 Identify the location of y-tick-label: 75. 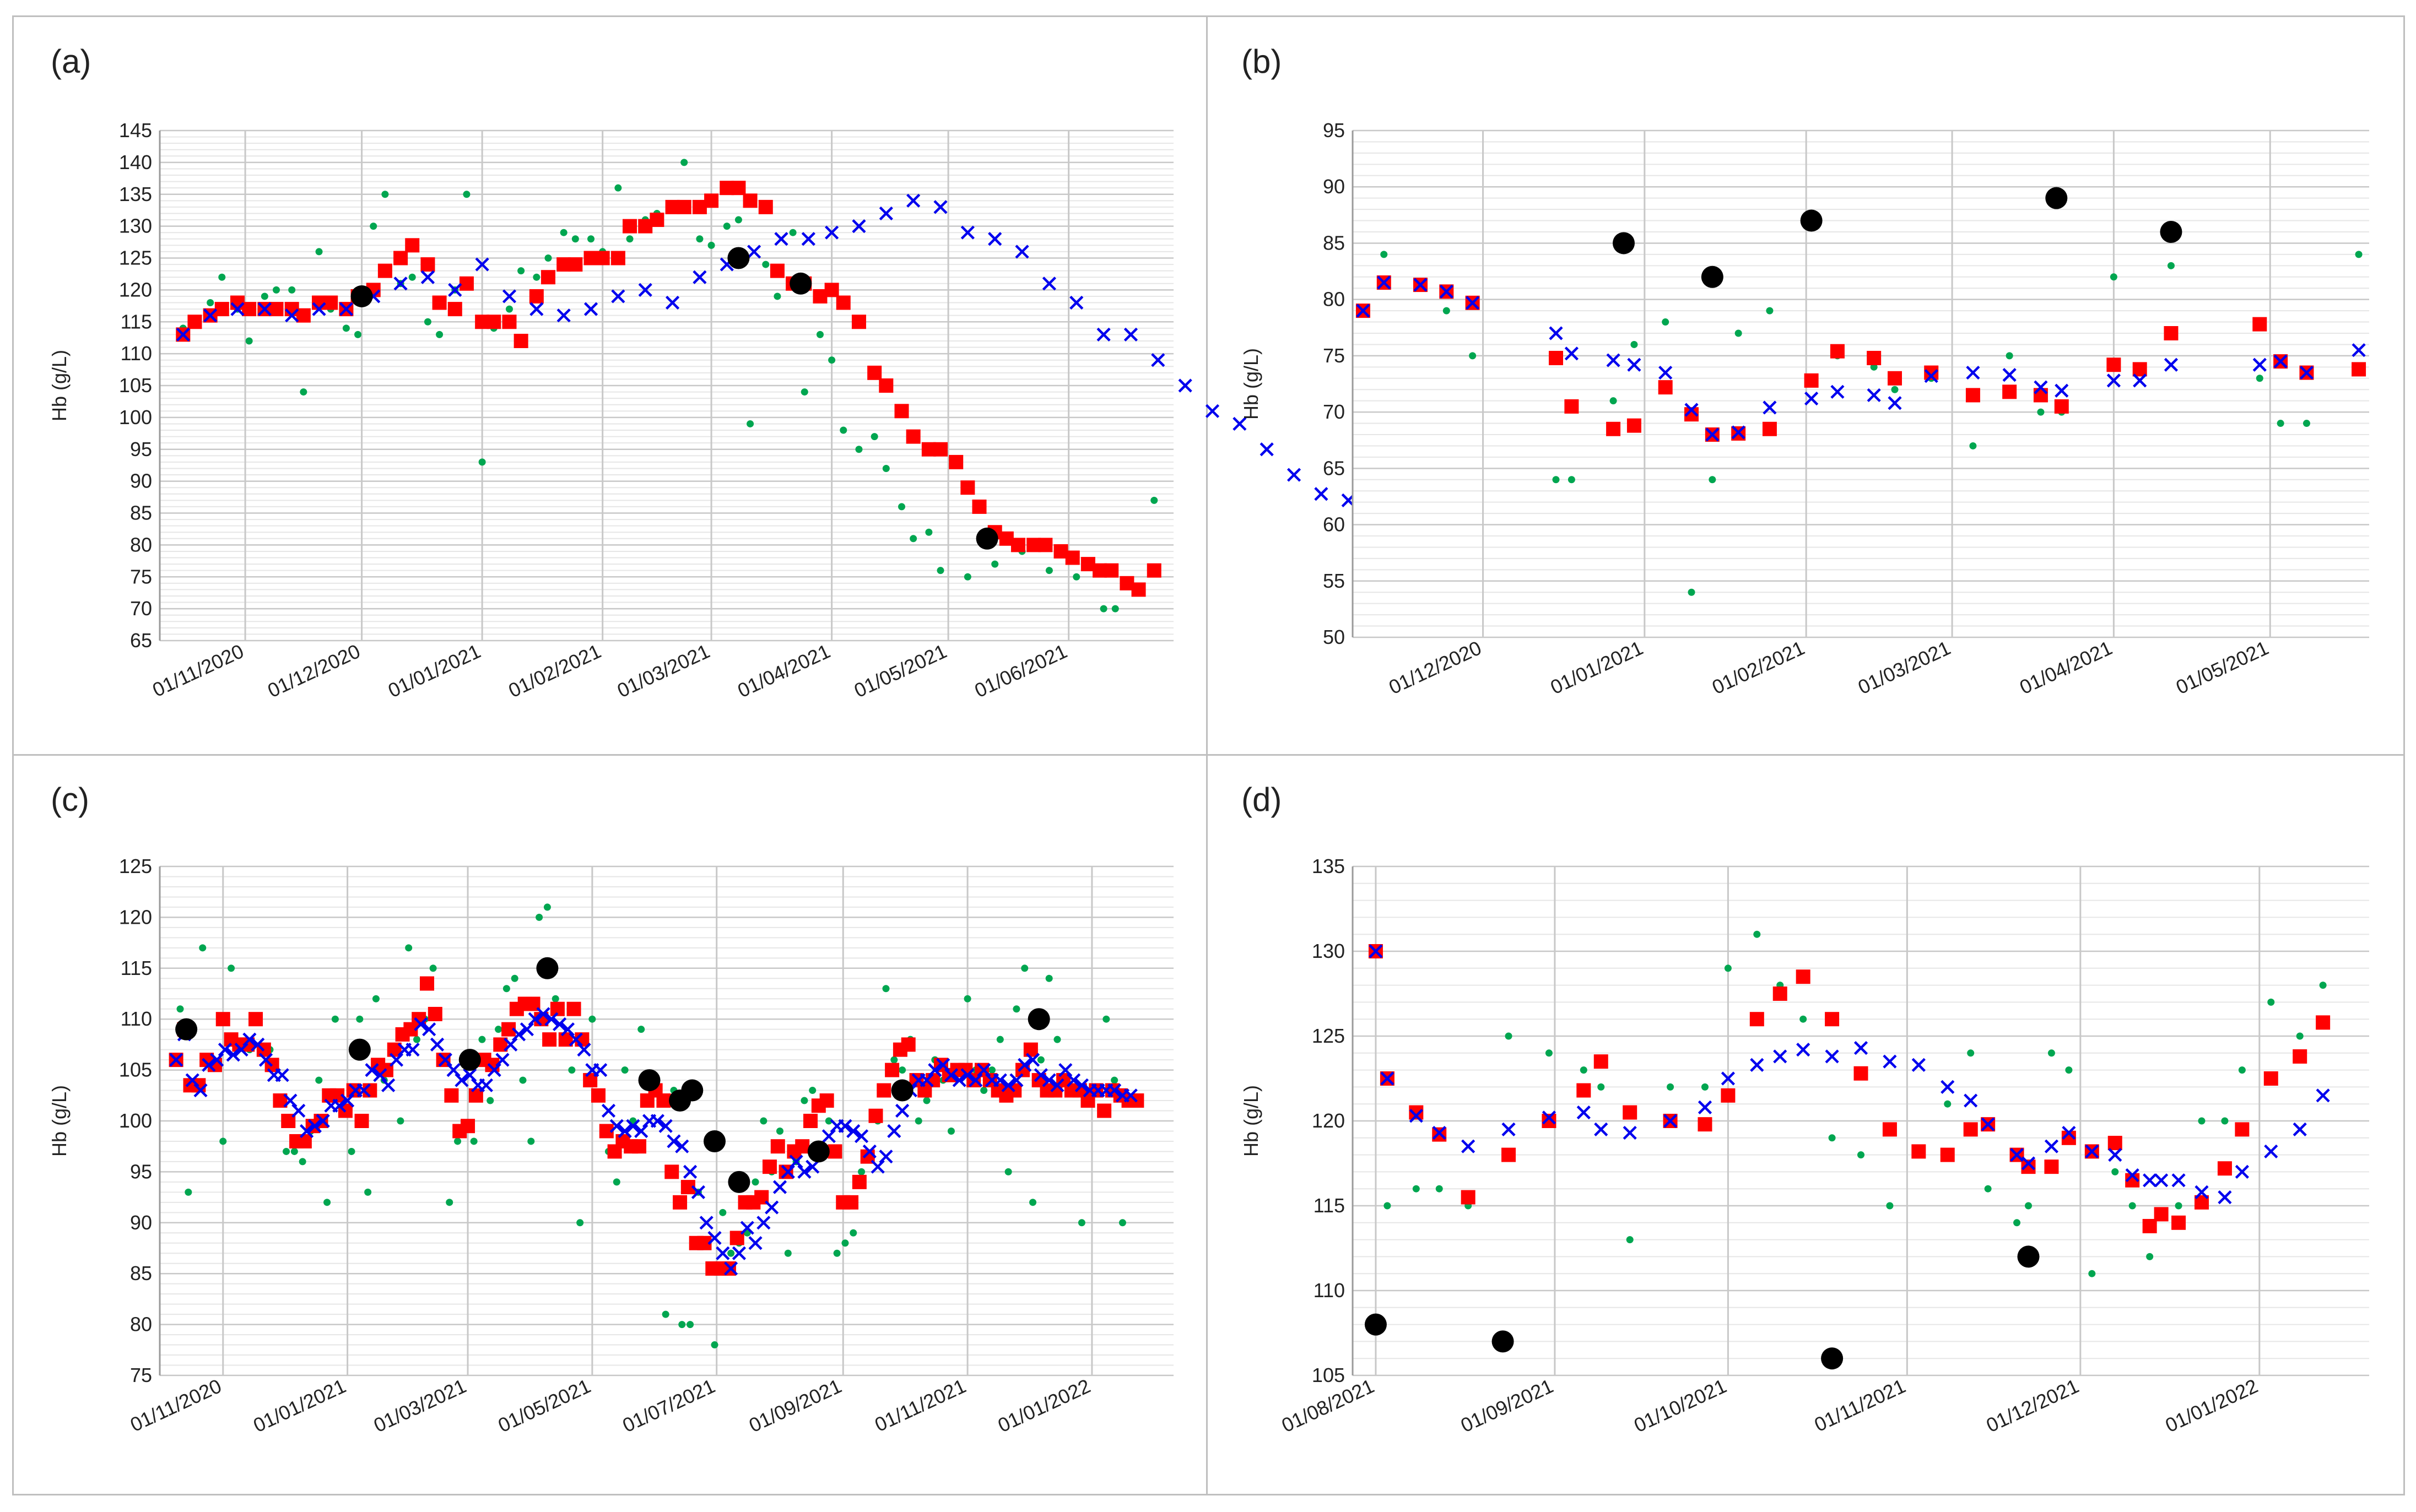
(141, 577).